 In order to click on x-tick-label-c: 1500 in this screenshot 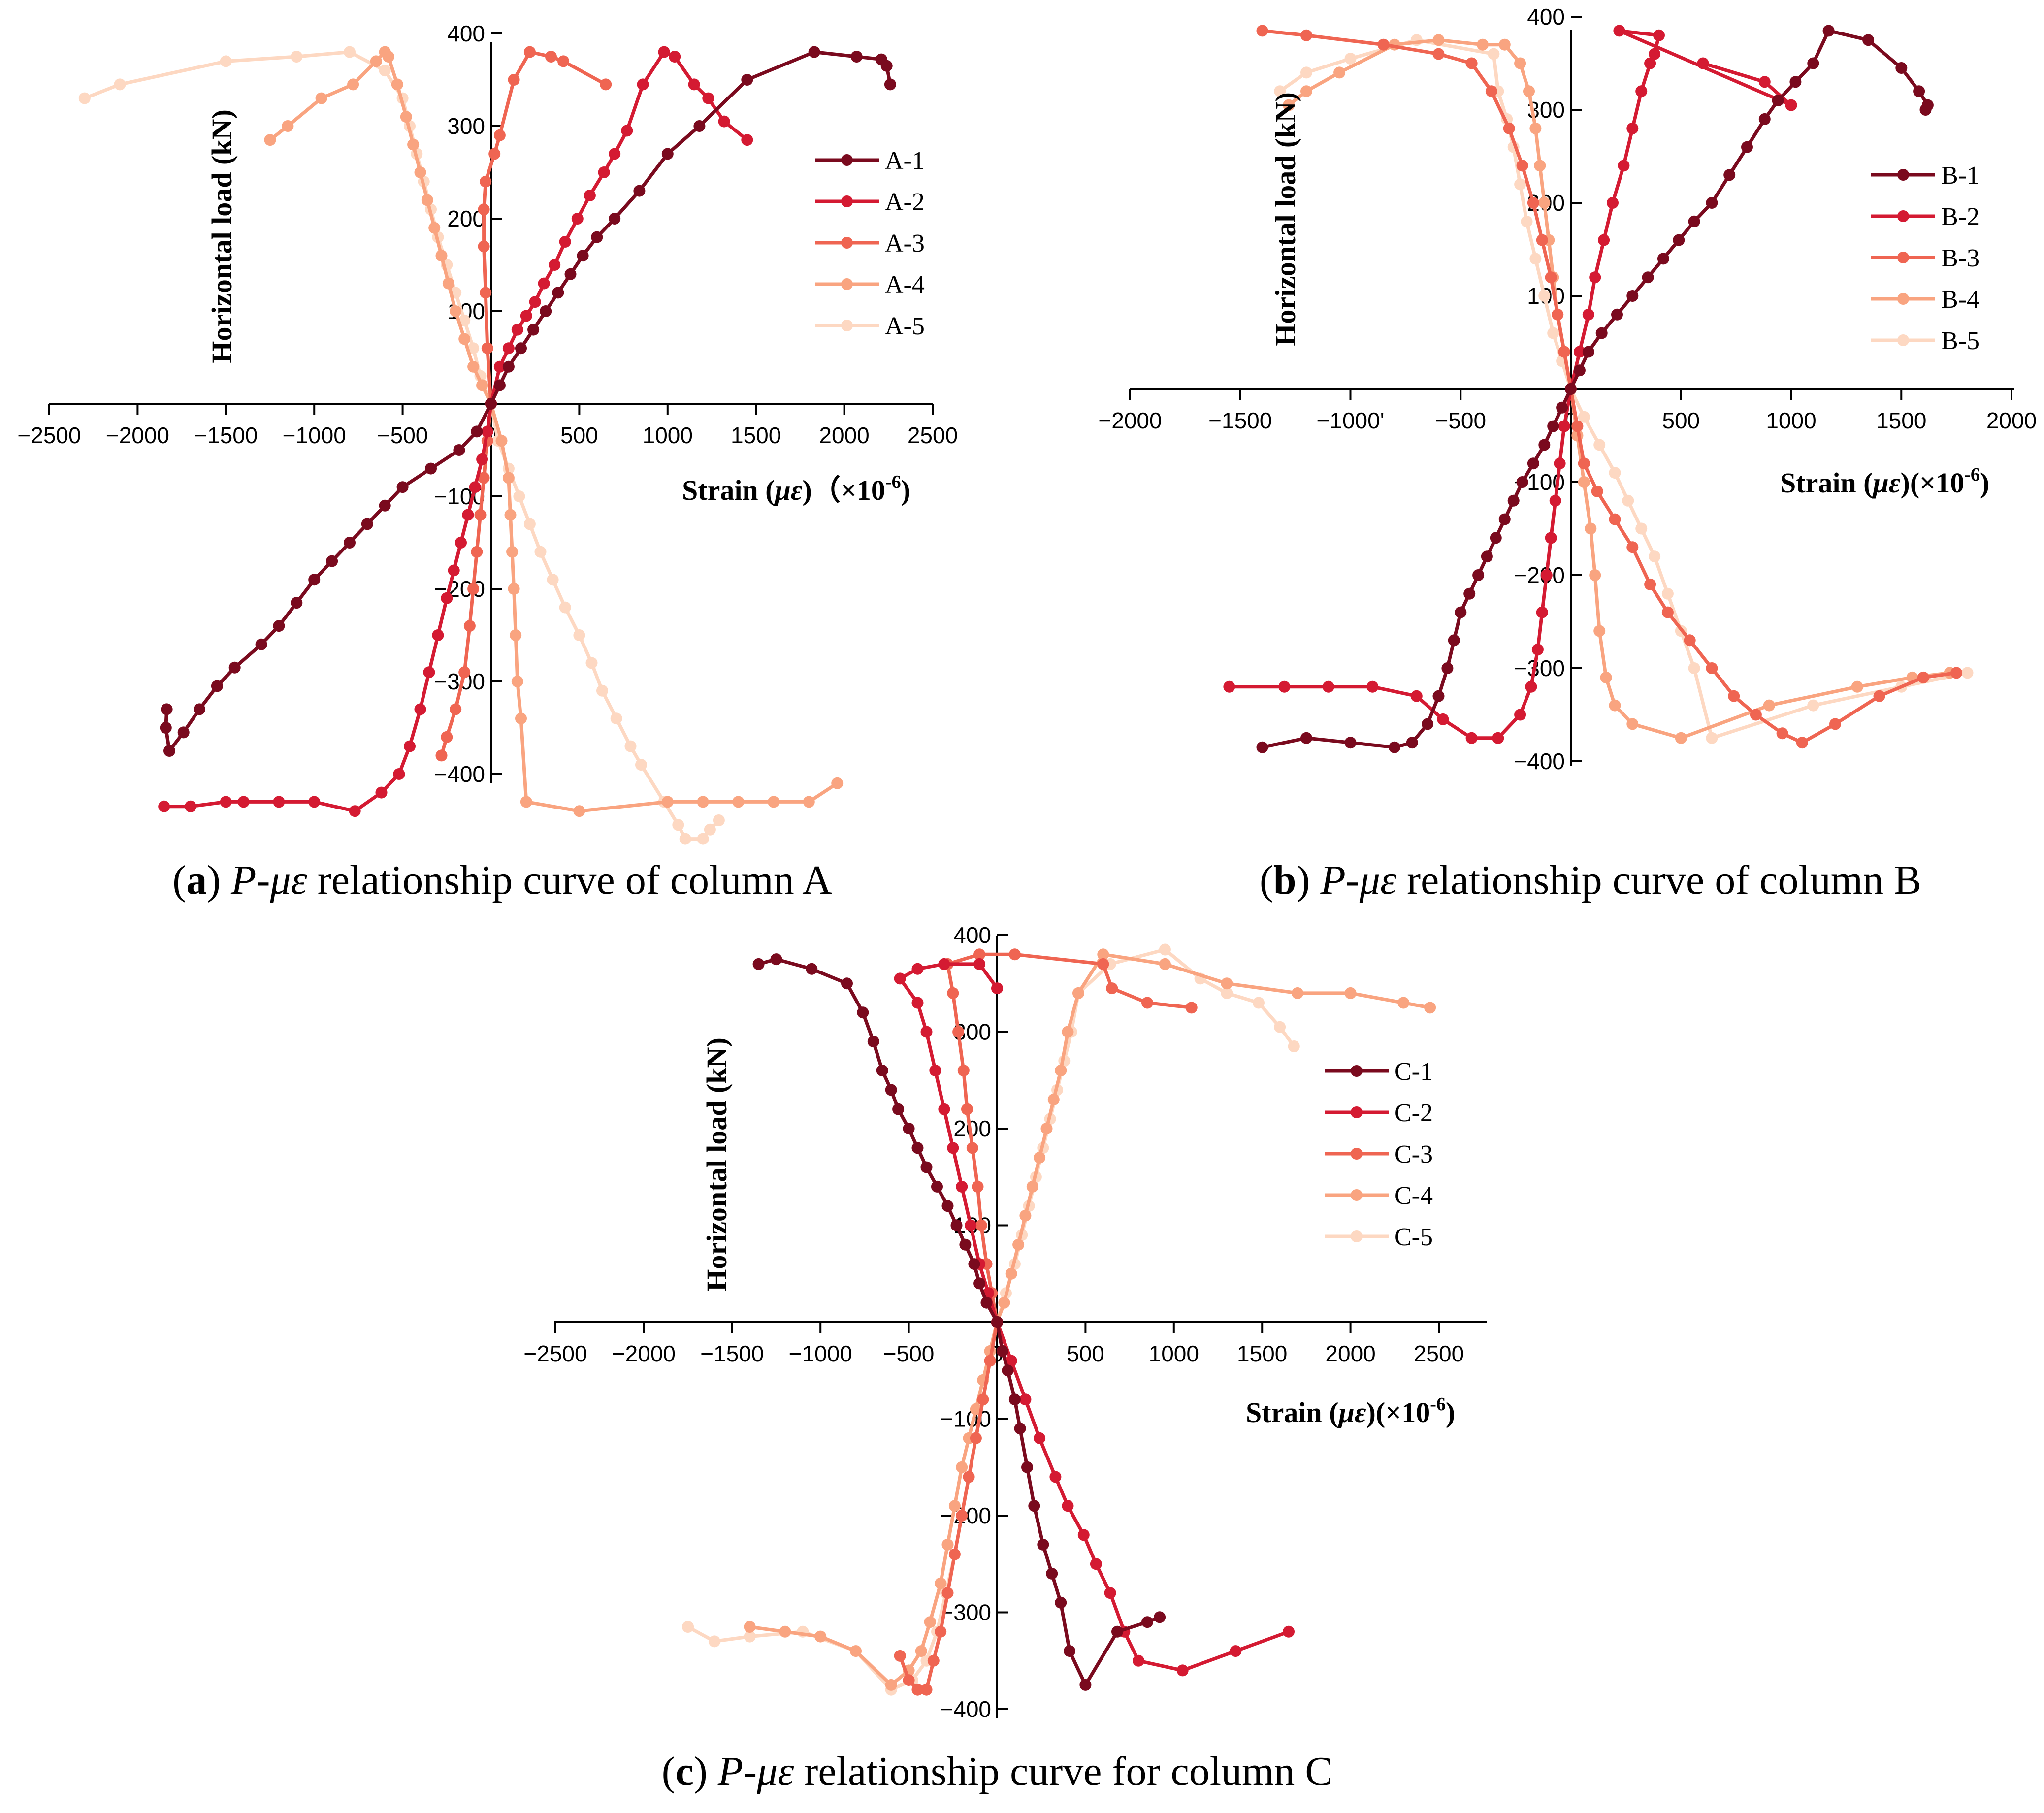, I will do `click(1262, 1353)`.